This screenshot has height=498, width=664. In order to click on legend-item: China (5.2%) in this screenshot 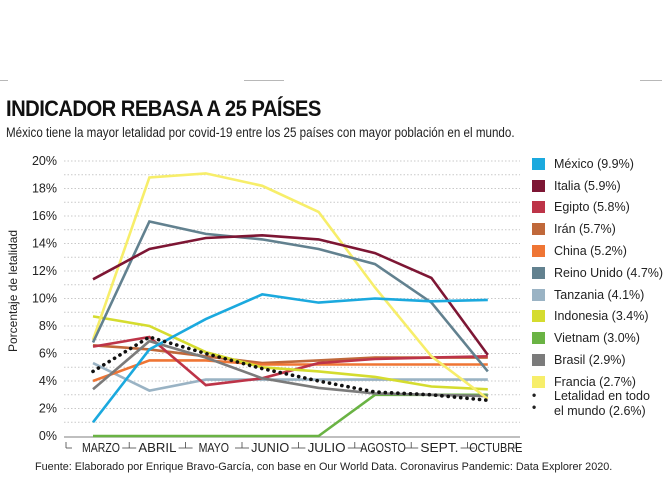, I will do `click(597, 251)`.